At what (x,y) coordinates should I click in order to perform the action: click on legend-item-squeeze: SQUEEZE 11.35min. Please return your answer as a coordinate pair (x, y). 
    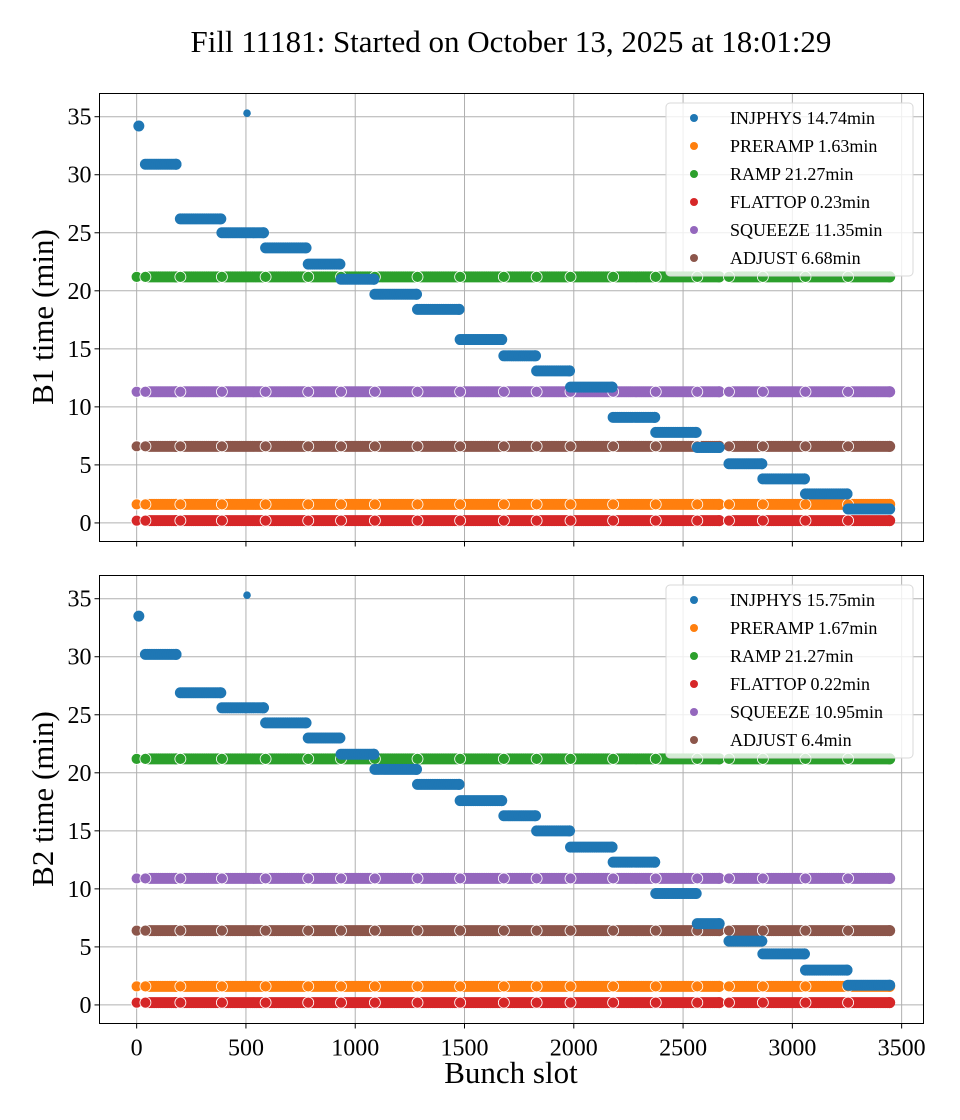
    Looking at the image, I should click on (786, 230).